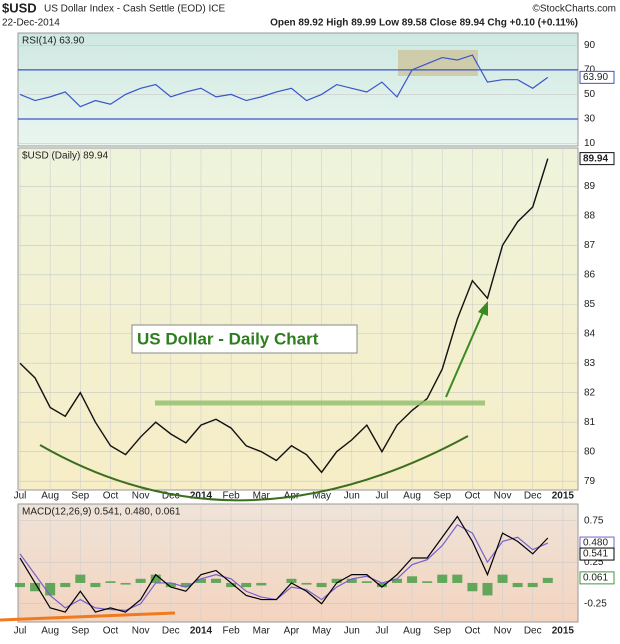  I want to click on legend: RSI(14) 63.90, so click(53, 41).